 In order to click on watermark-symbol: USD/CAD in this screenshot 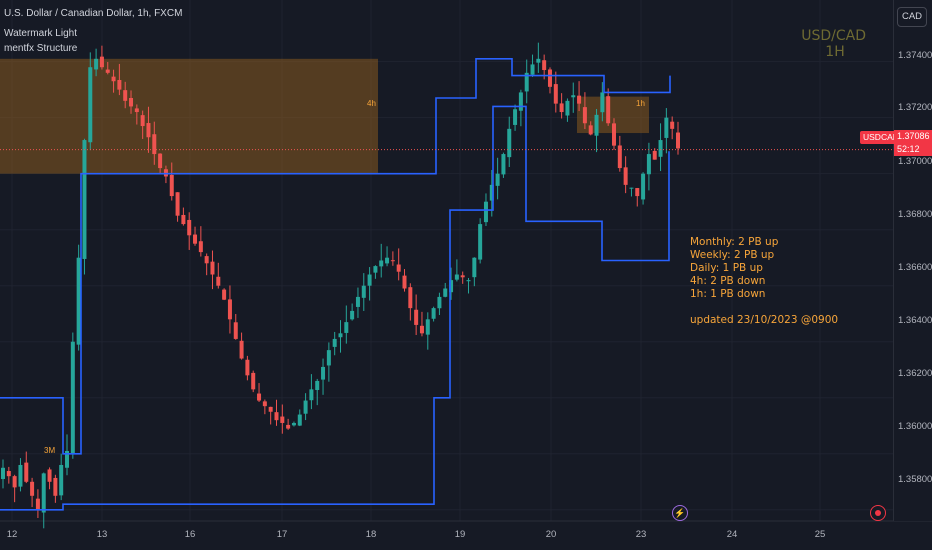, I will do `click(833, 36)`.